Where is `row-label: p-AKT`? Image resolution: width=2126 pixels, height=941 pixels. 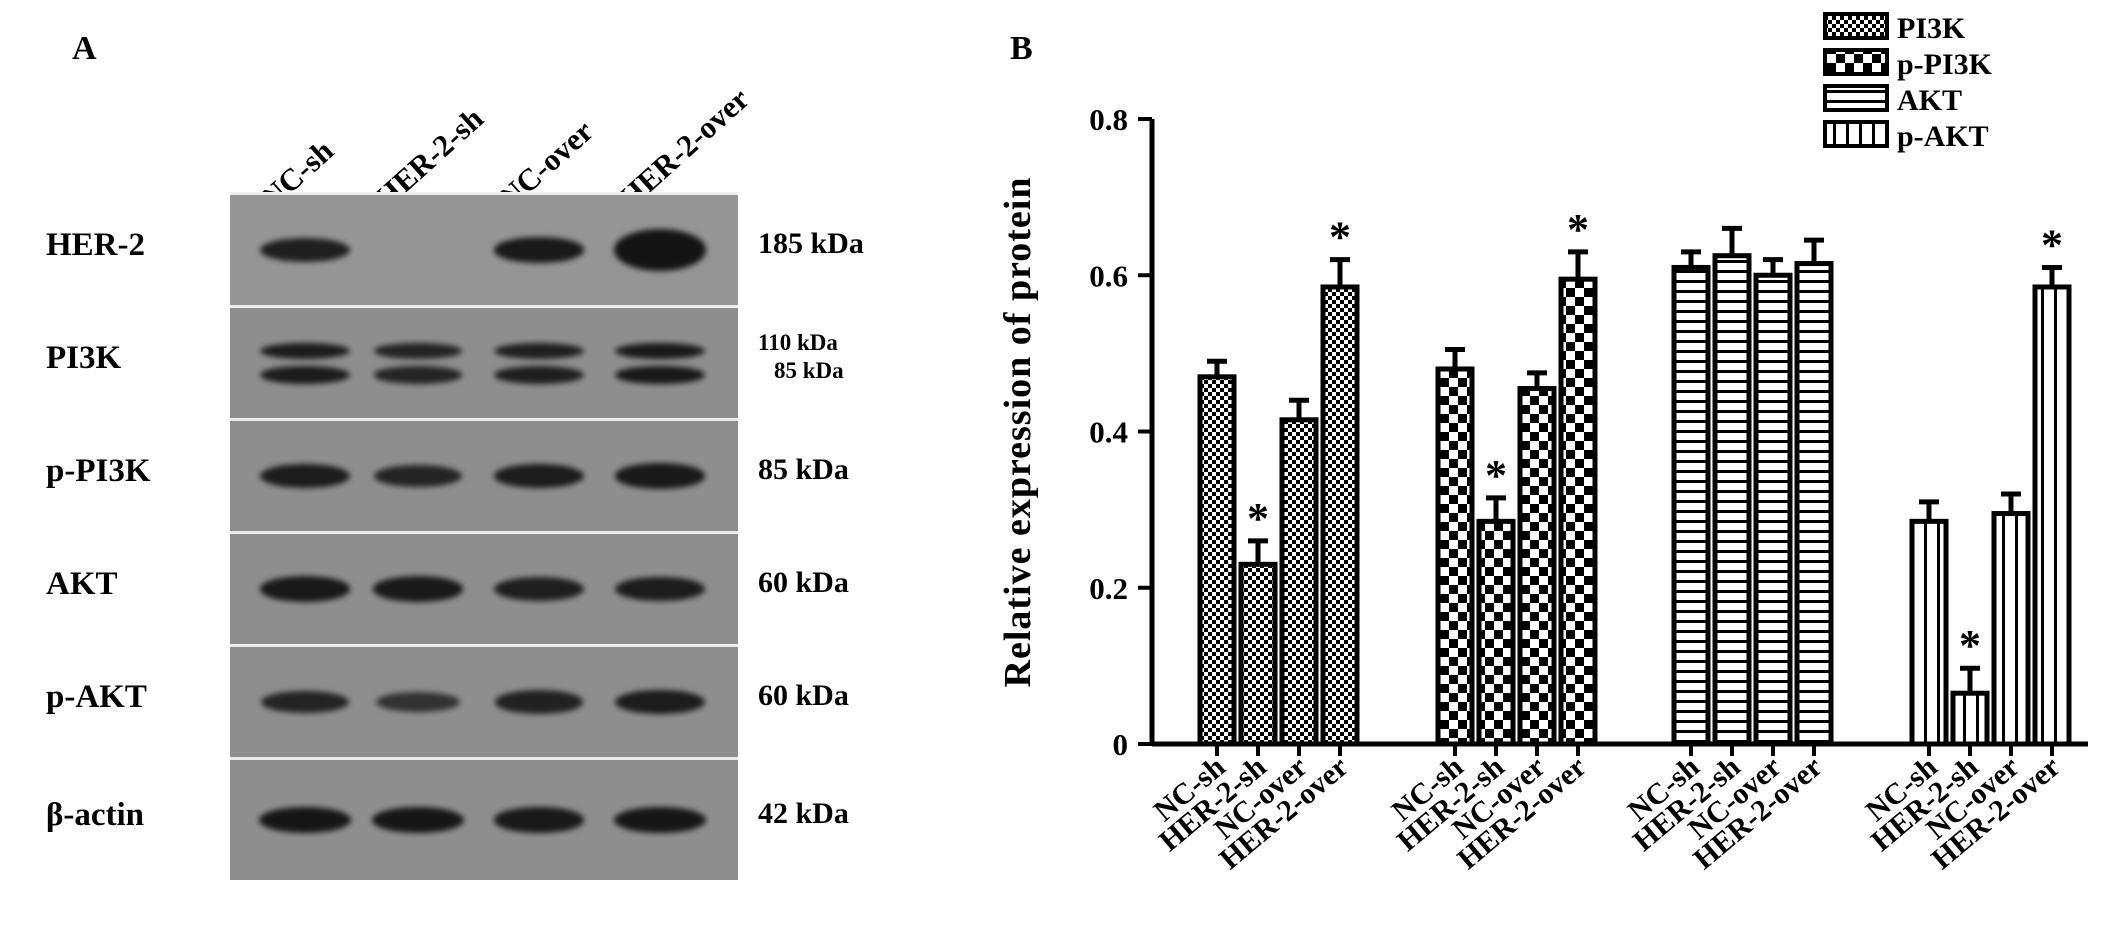 row-label: p-AKT is located at coordinates (96, 697).